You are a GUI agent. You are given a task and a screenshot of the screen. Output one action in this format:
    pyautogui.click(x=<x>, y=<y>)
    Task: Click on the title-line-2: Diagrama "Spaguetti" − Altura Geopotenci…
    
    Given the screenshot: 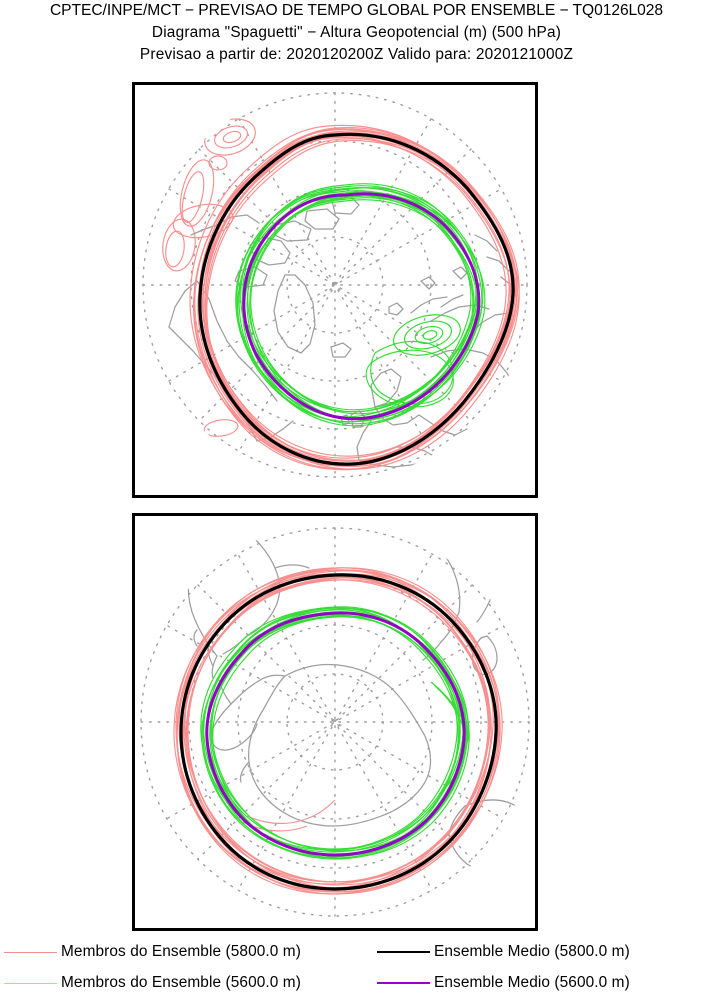 What is the action you would take?
    pyautogui.click(x=356, y=32)
    